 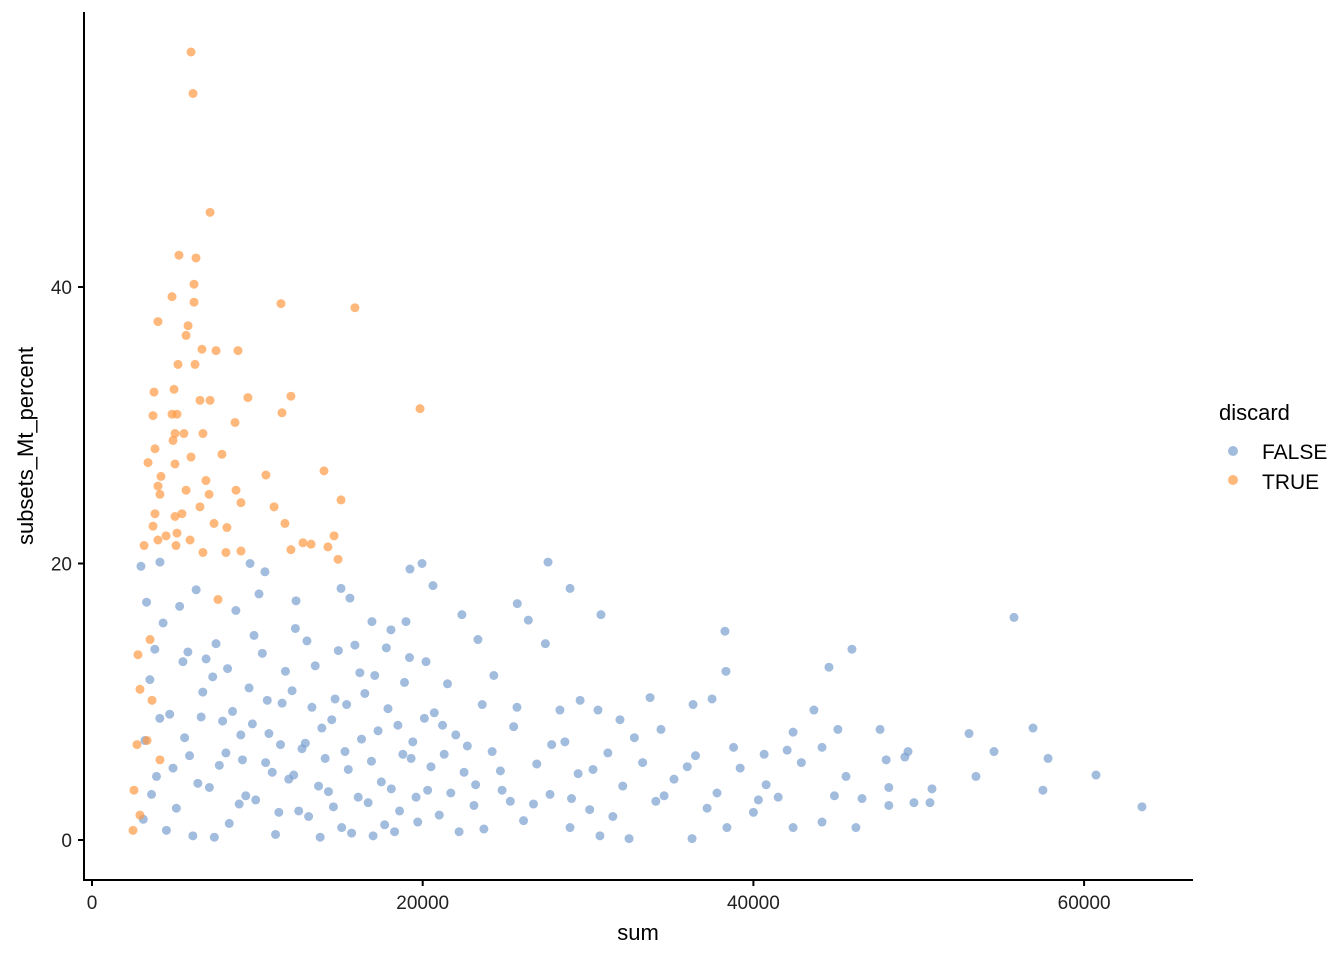 What do you see at coordinates (1294, 452) in the screenshot?
I see `legend-label-false: FALSE` at bounding box center [1294, 452].